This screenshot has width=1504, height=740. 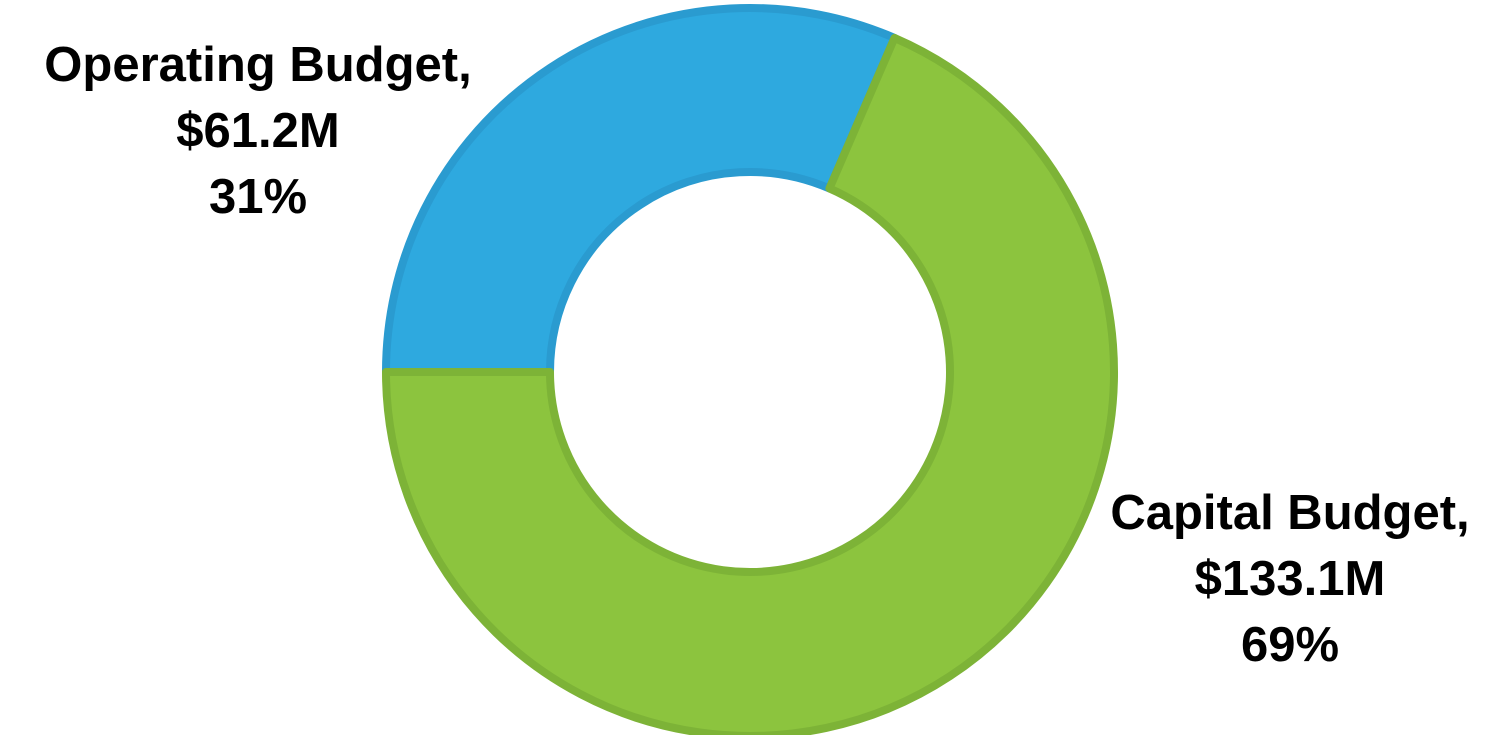 I want to click on data-label-capital-value: $133.1M, so click(x=1290, y=579).